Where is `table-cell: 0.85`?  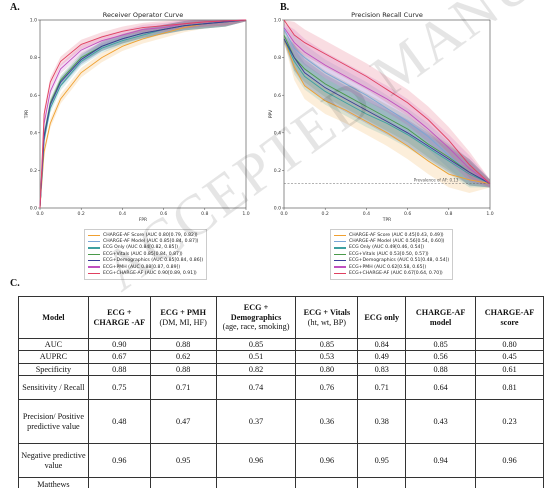
table-cell: 0.85 is located at coordinates (441, 344).